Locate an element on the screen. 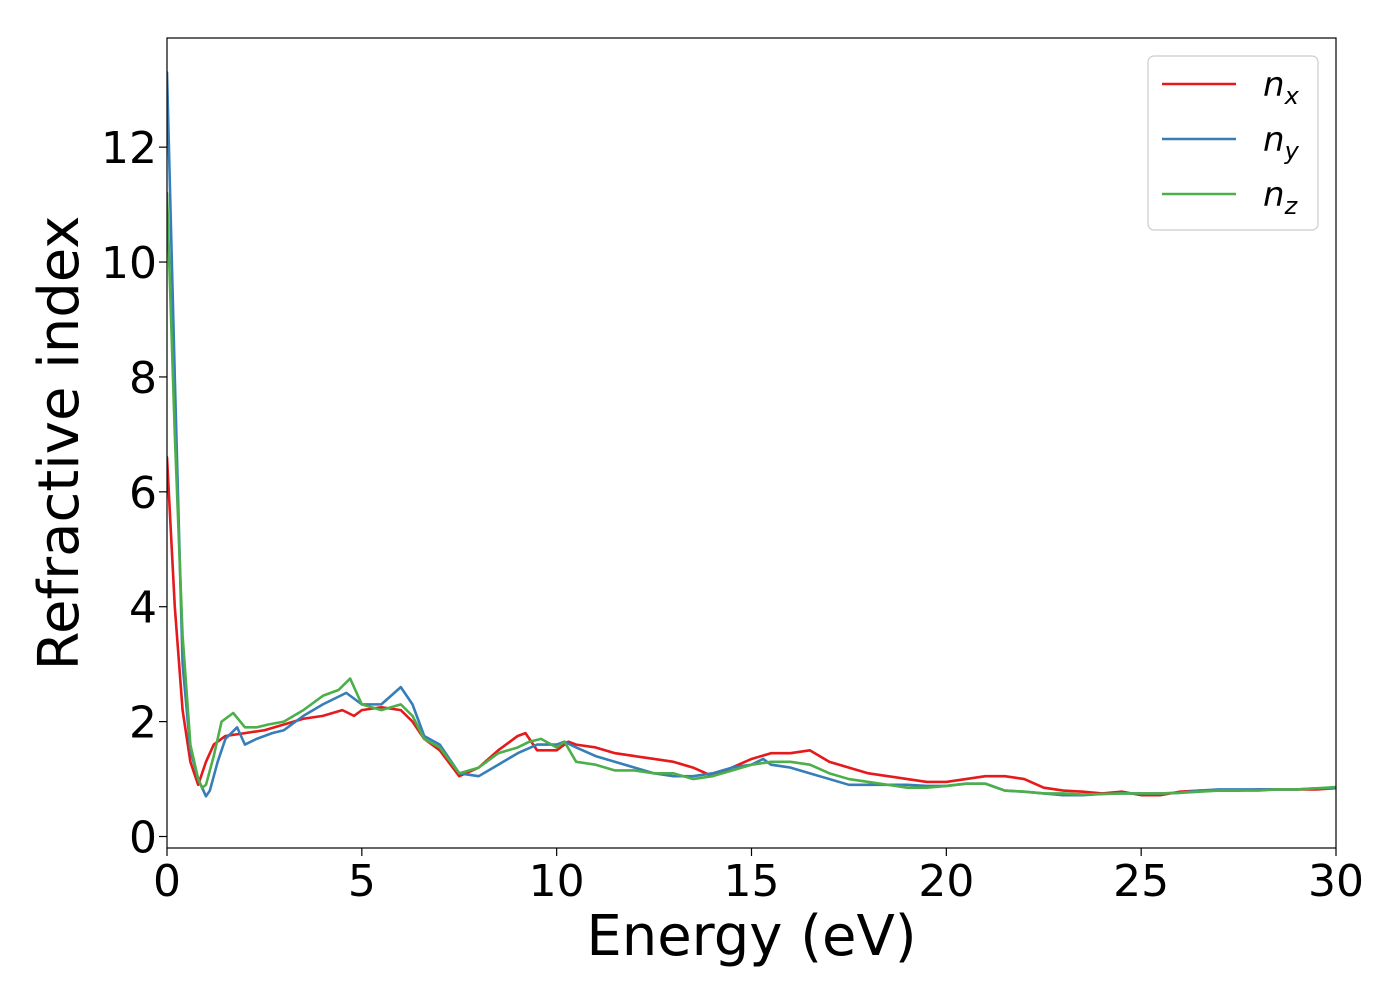 The width and height of the screenshot is (1400, 1000). x-axis: 0 5 10 15 20 25 30 is located at coordinates (758, 877).